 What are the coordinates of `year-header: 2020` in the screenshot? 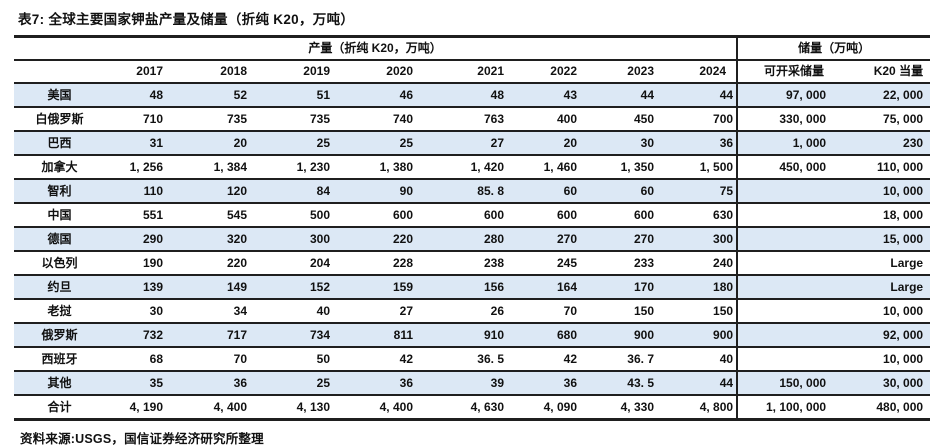 It's located at (399, 71).